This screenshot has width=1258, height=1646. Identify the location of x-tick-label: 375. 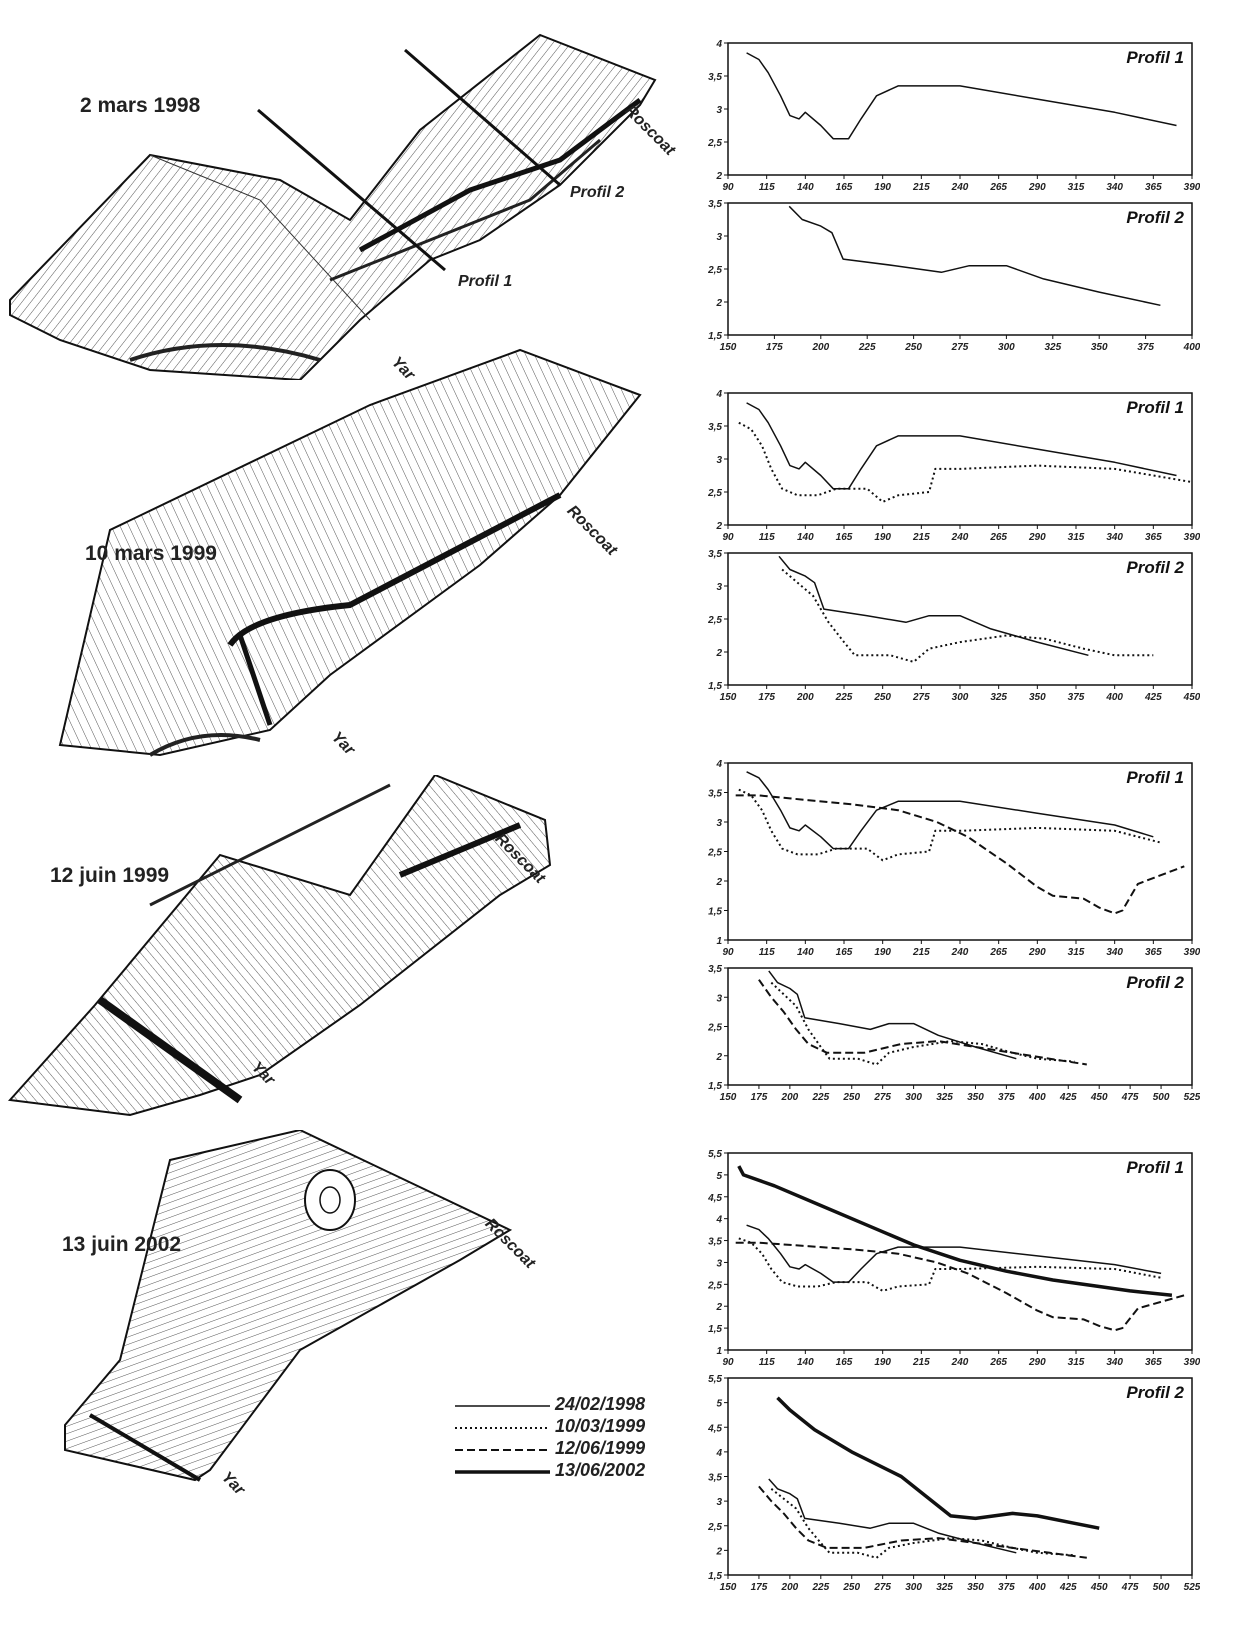
(1076, 697).